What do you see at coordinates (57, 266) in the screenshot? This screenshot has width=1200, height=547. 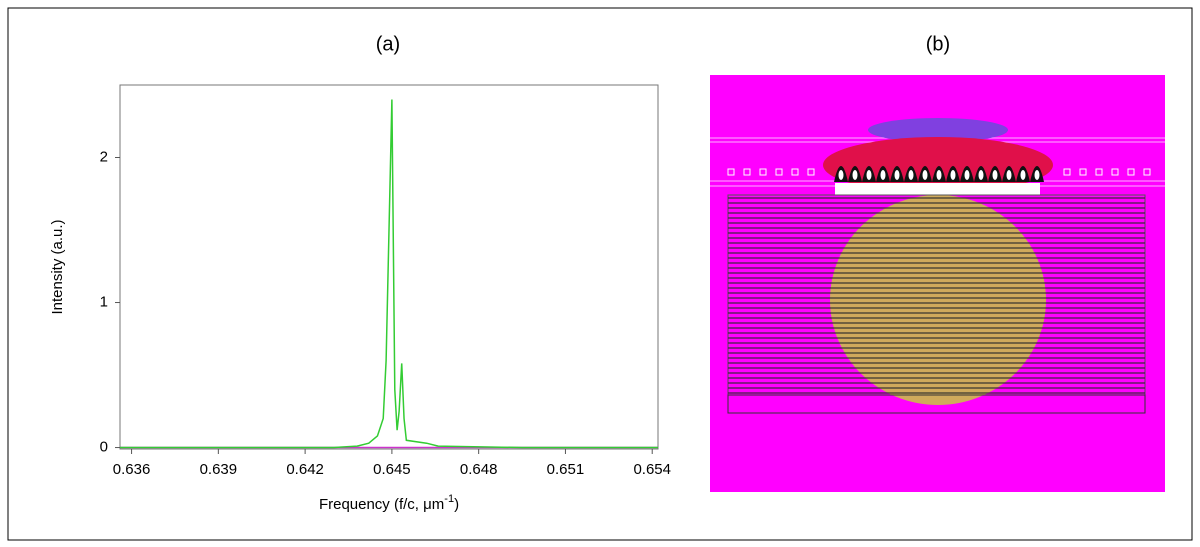 I see `y-axis-label: Intensity (a.u.)` at bounding box center [57, 266].